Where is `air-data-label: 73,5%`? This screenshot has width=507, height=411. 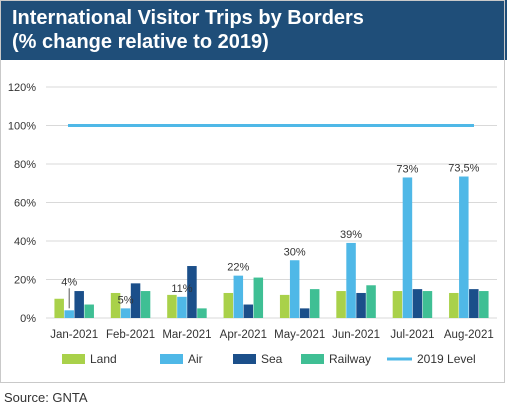 air-data-label: 73,5% is located at coordinates (463, 169).